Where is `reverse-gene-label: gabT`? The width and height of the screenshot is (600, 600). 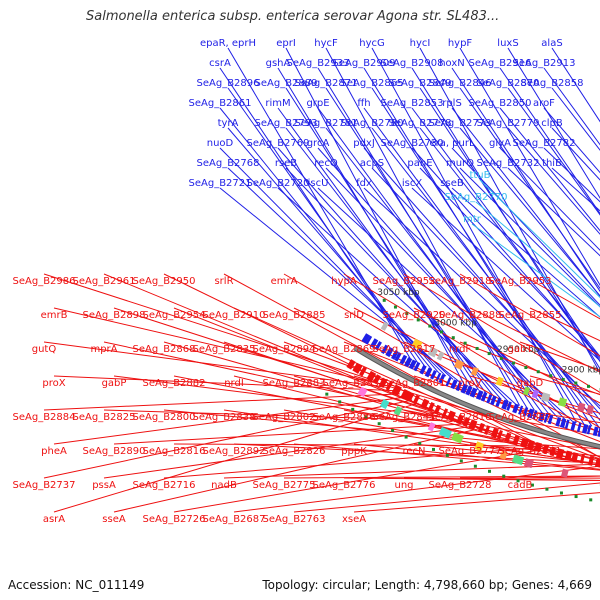 reverse-gene-label: gabT is located at coordinates (521, 349).